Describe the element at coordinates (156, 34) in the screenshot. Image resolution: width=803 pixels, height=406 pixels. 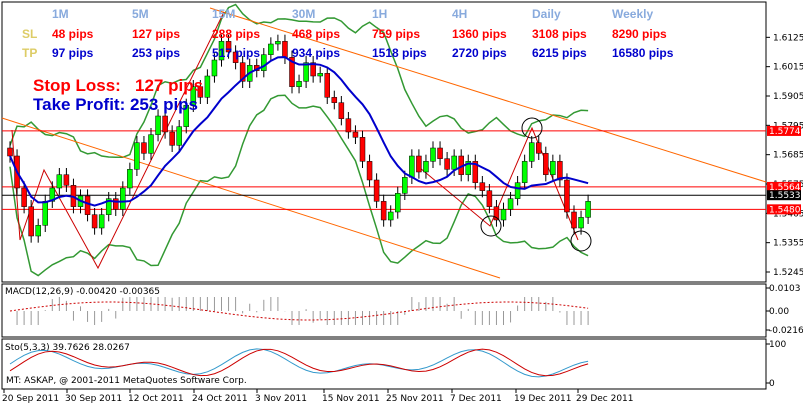
I see `sl-value: 127 pips` at that location.